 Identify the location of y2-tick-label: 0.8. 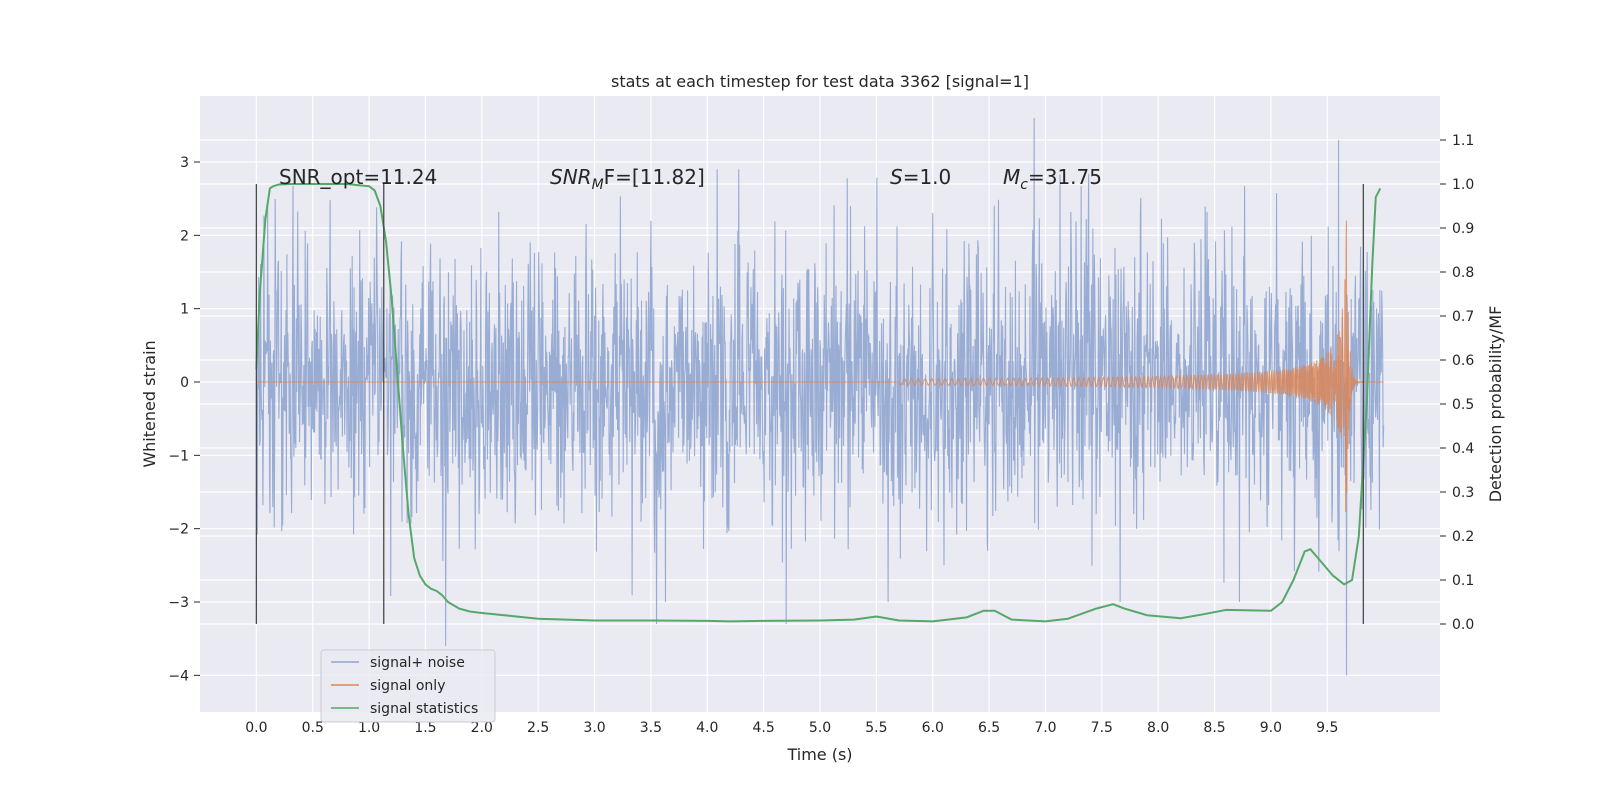
(1463, 273).